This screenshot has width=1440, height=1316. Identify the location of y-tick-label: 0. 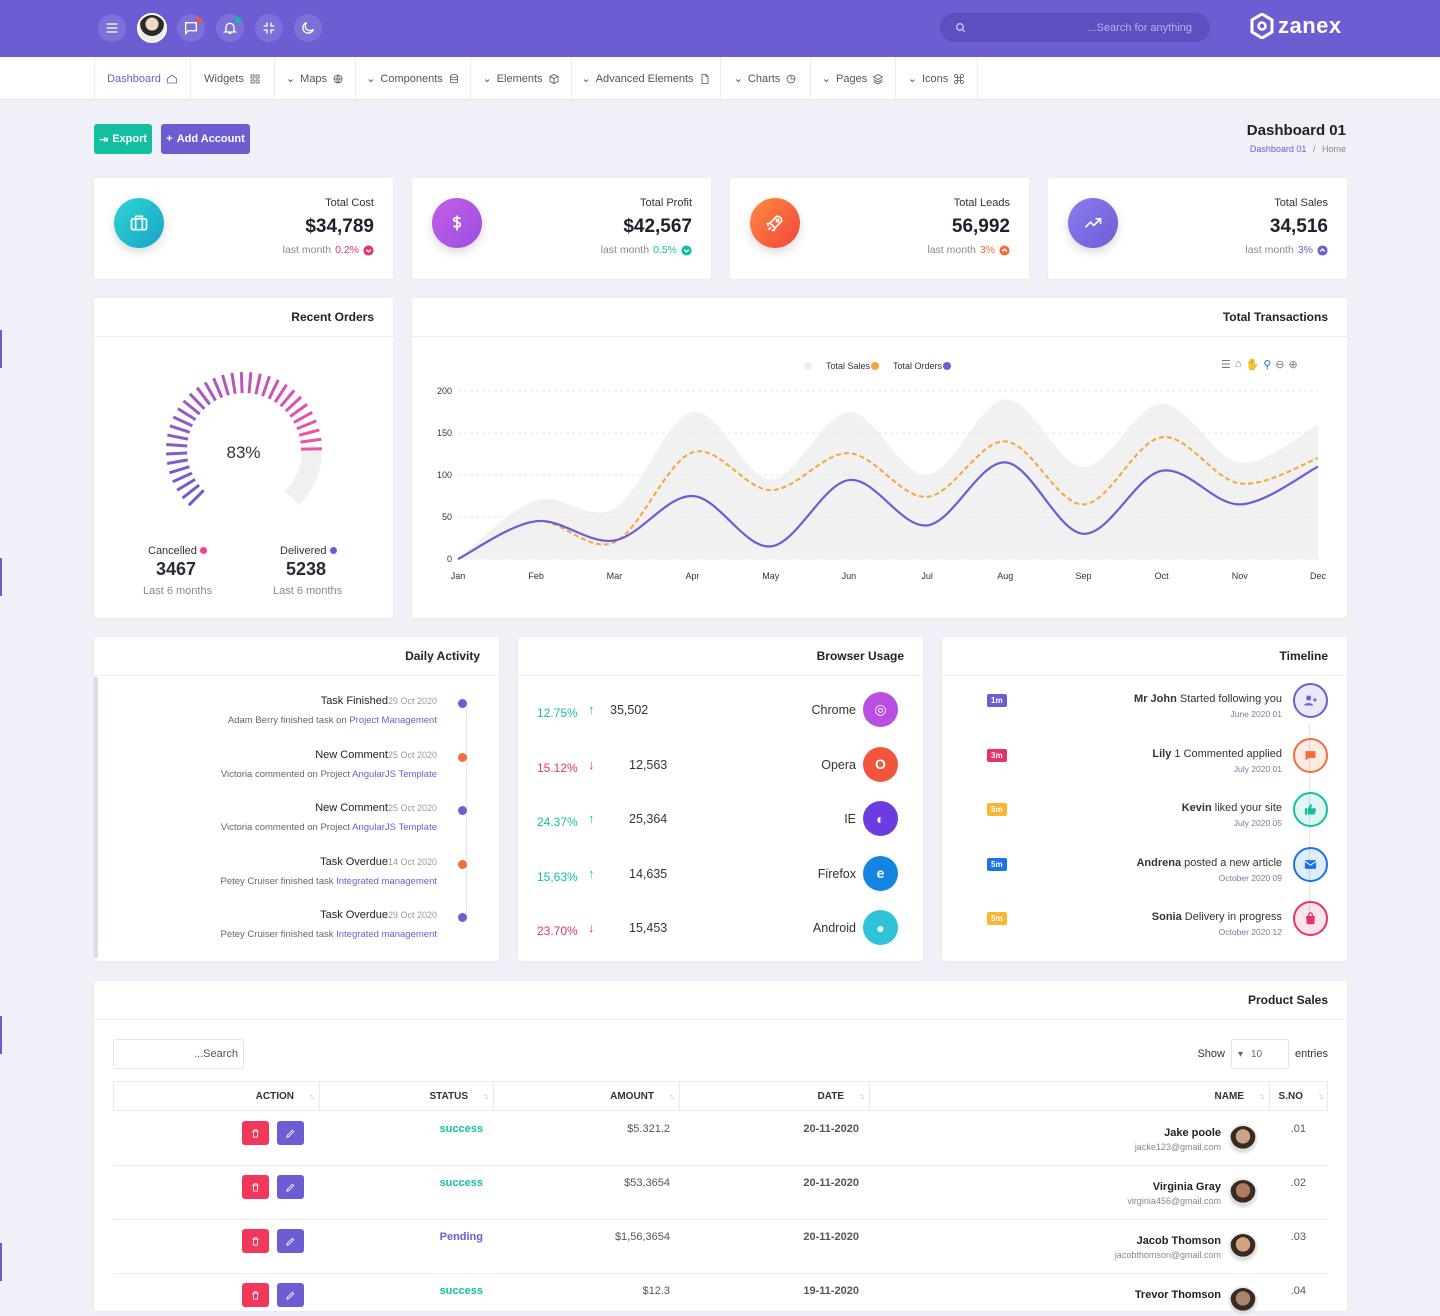
(449, 559).